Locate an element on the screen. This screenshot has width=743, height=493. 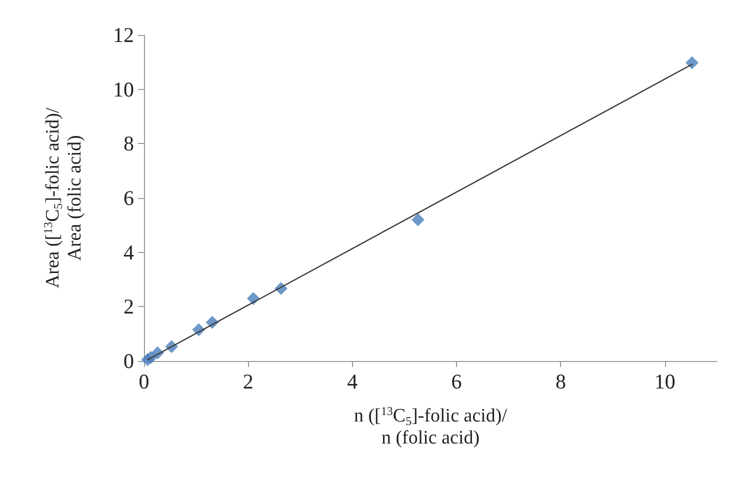
x-tick-label: 0 is located at coordinates (144, 382).